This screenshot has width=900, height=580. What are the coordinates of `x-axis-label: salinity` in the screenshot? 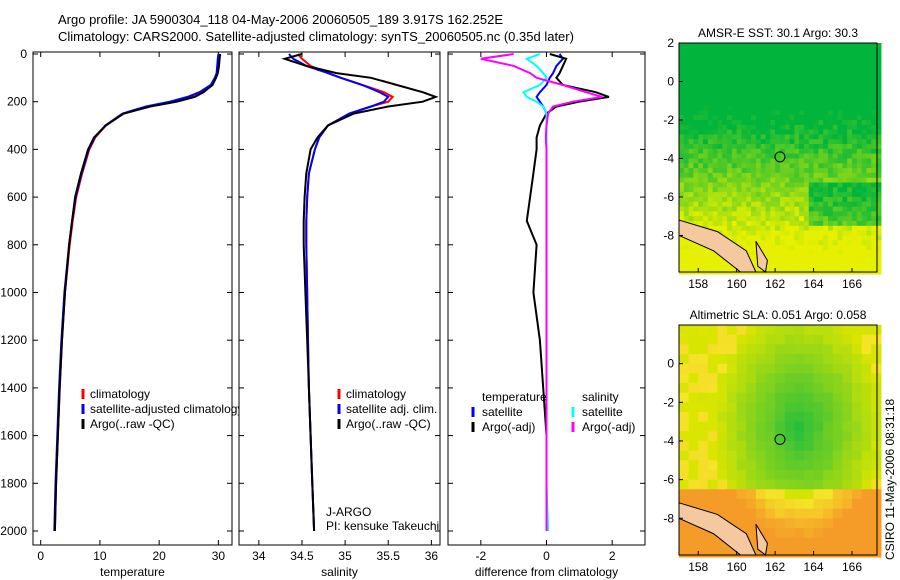 It's located at (339, 572).